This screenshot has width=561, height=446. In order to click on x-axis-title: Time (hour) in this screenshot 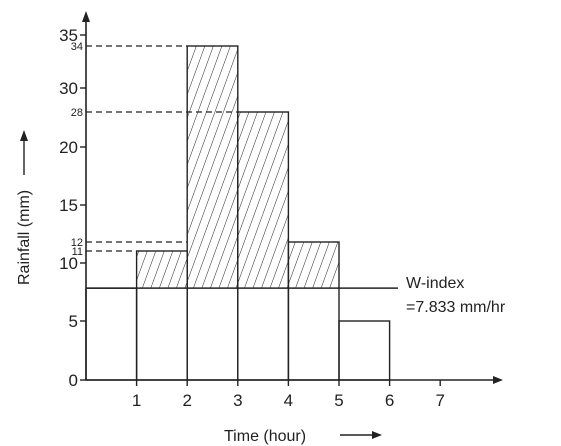, I will do `click(265, 436)`.